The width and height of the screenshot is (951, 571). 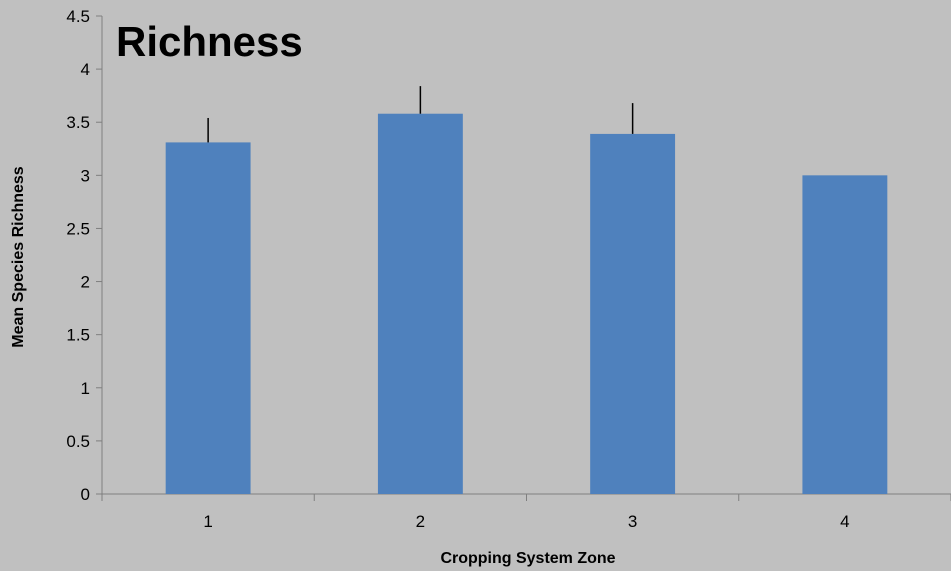 What do you see at coordinates (209, 41) in the screenshot?
I see `chart-title: Richness` at bounding box center [209, 41].